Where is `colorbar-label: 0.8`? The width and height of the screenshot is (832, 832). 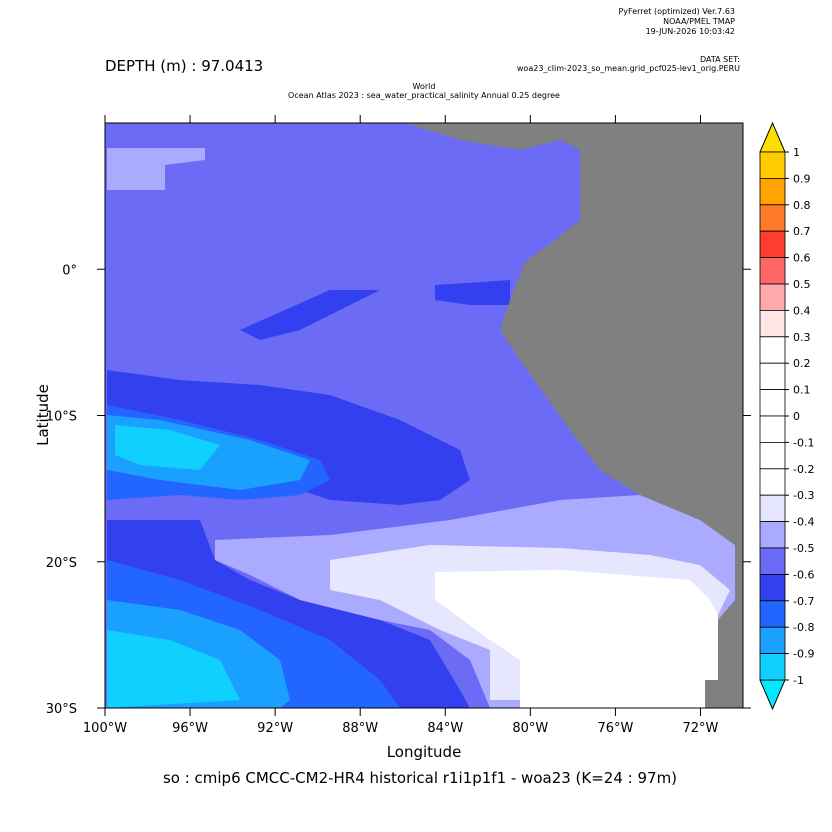
colorbar-label: 0.8 is located at coordinates (802, 205).